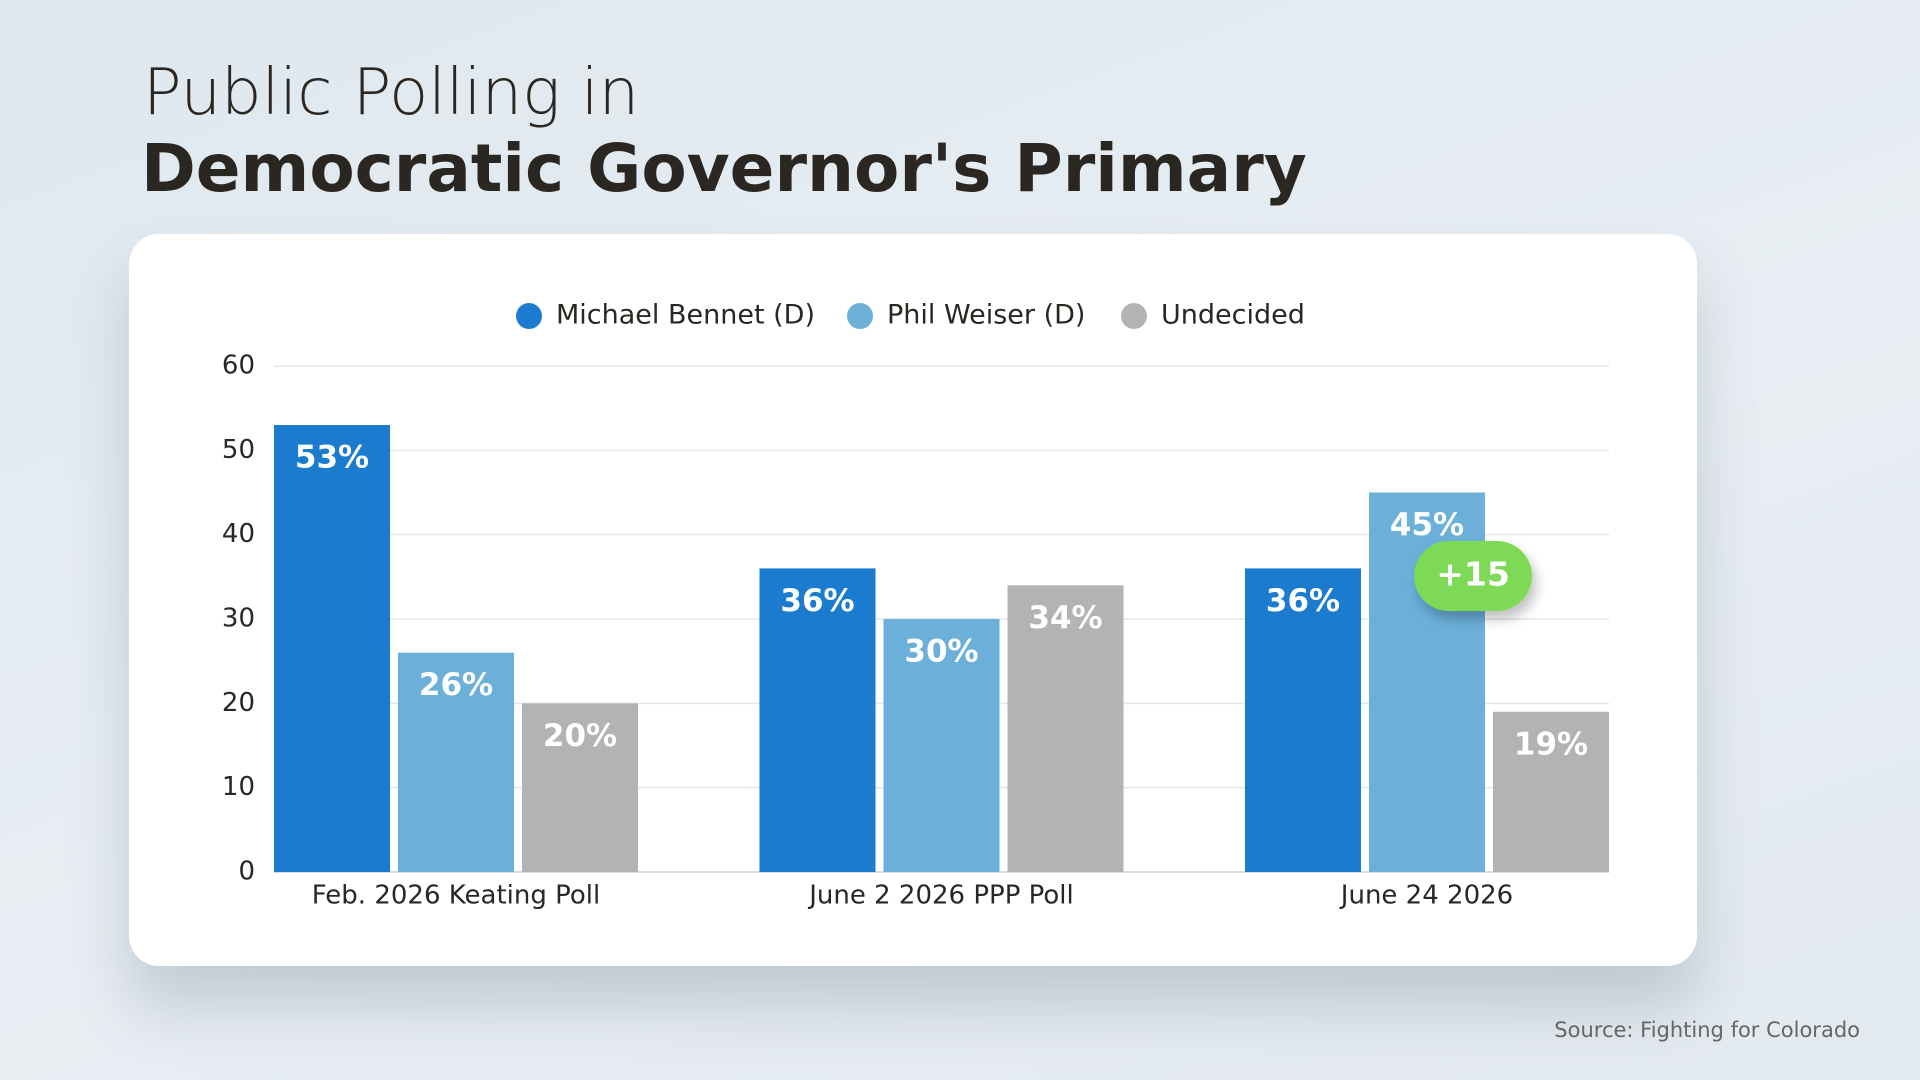 The width and height of the screenshot is (1920, 1080). I want to click on data-label: 30%, so click(941, 652).